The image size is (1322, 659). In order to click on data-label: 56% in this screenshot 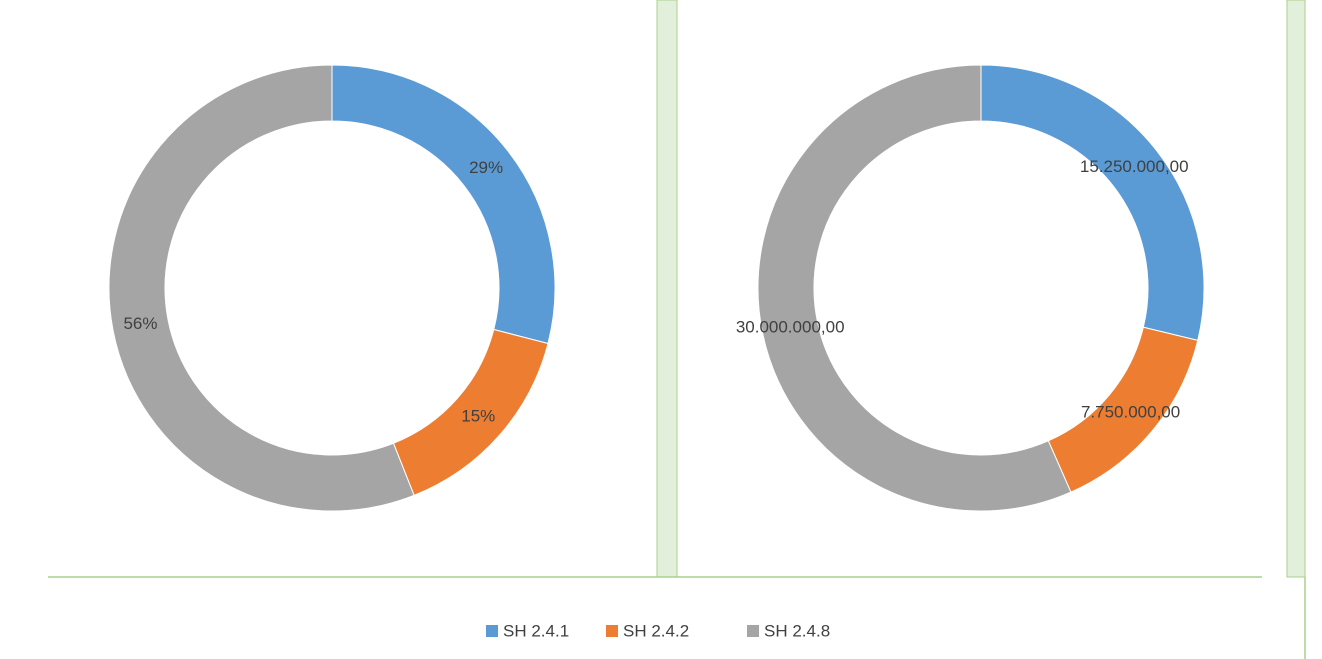, I will do `click(140, 323)`.